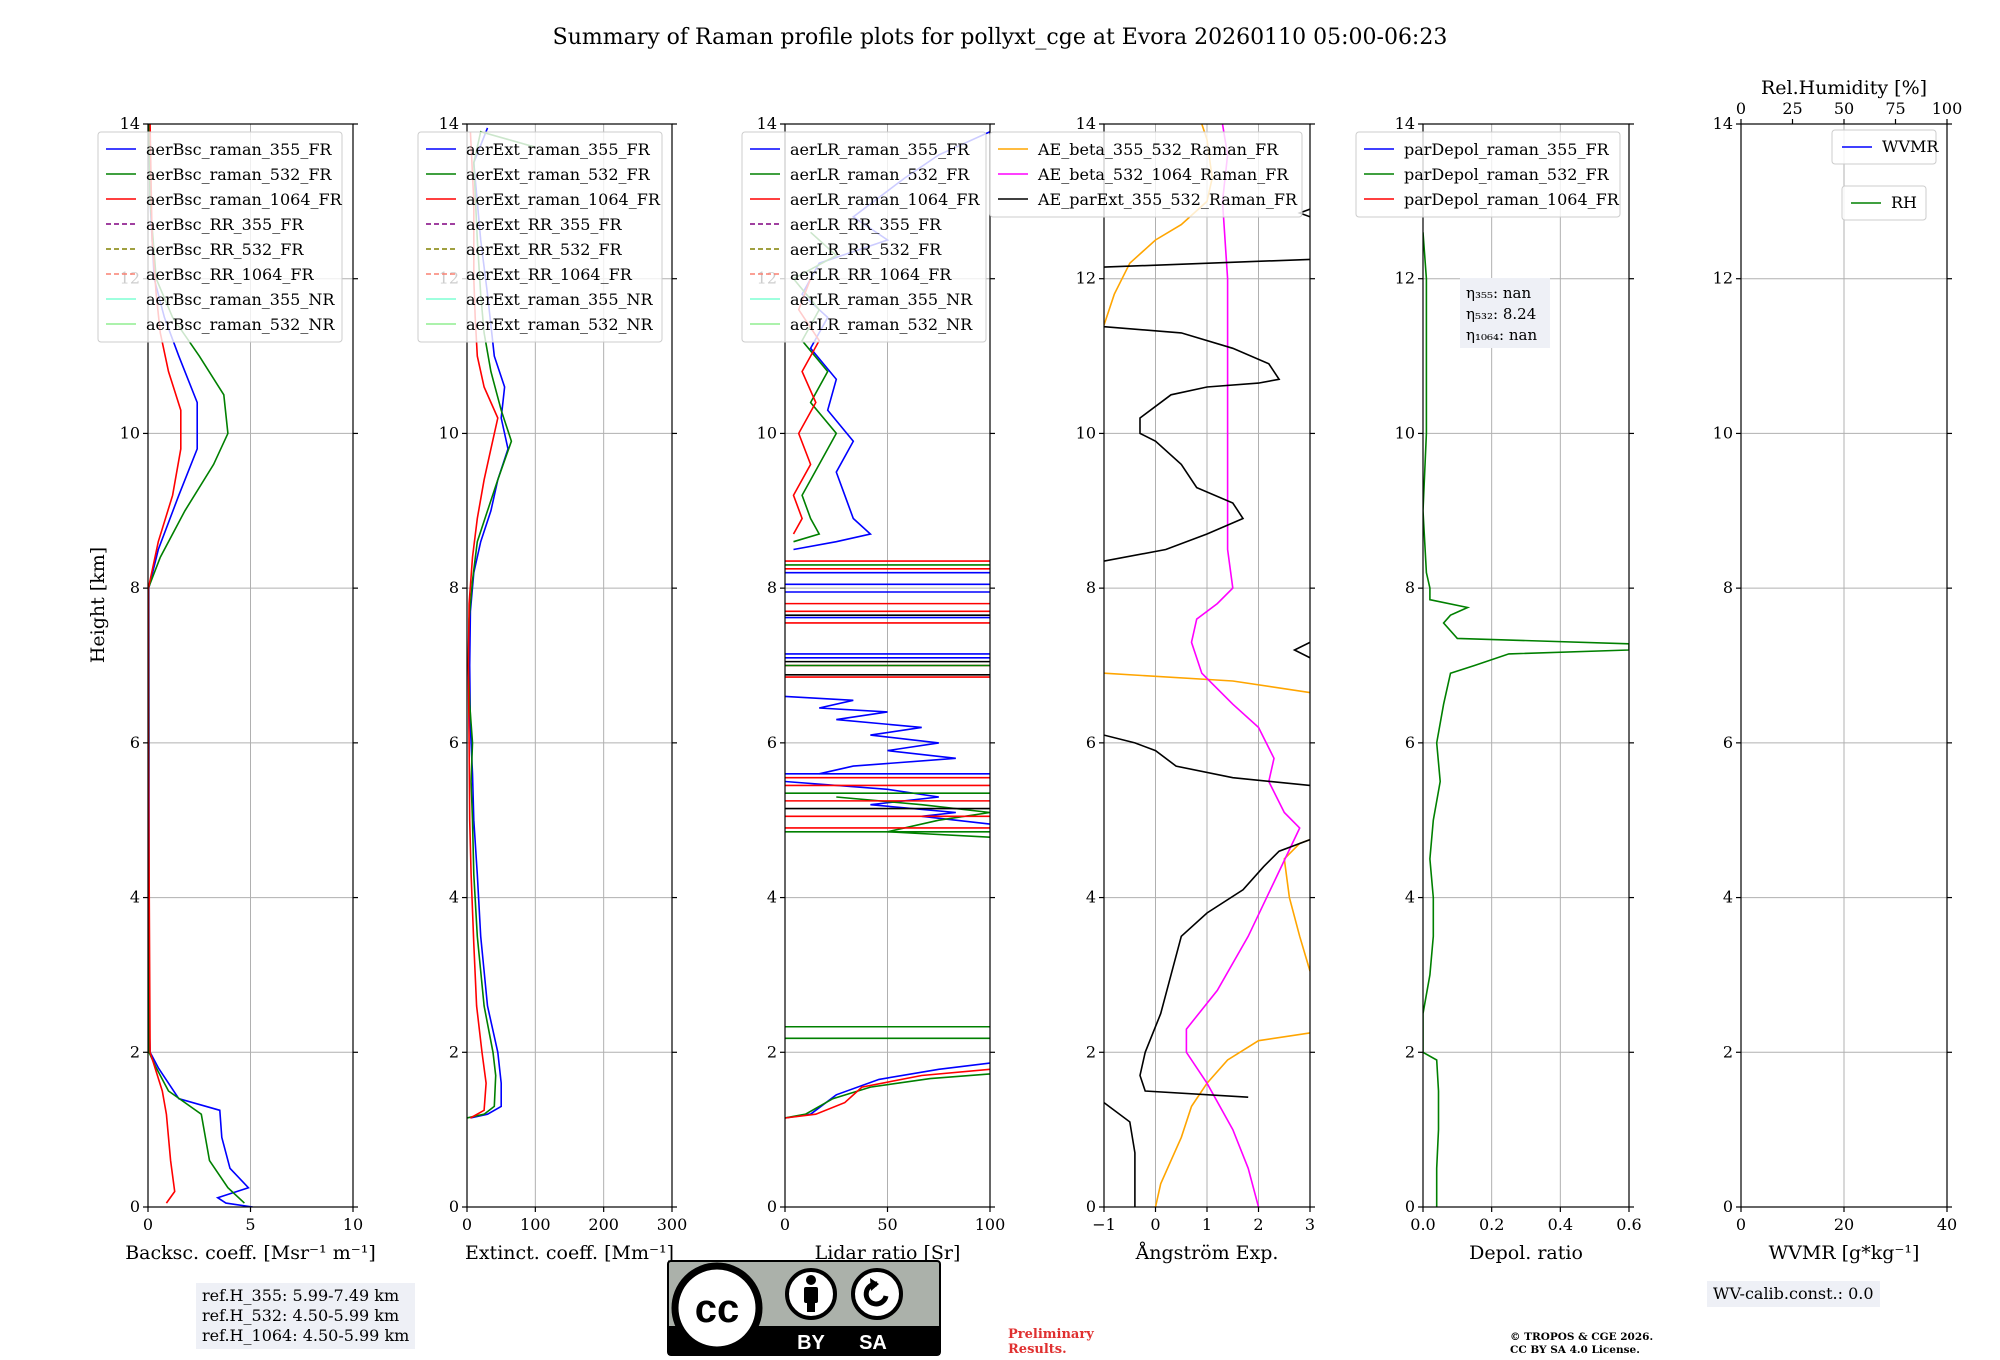  Describe the element at coordinates (1207, 1253) in the screenshot. I see `x-axis-label: Ångström Exp.` at that location.